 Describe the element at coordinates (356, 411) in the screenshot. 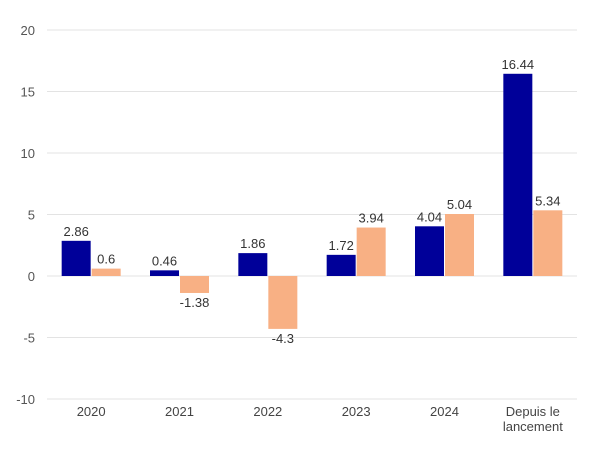

I see `x-tick-label: 2023` at that location.